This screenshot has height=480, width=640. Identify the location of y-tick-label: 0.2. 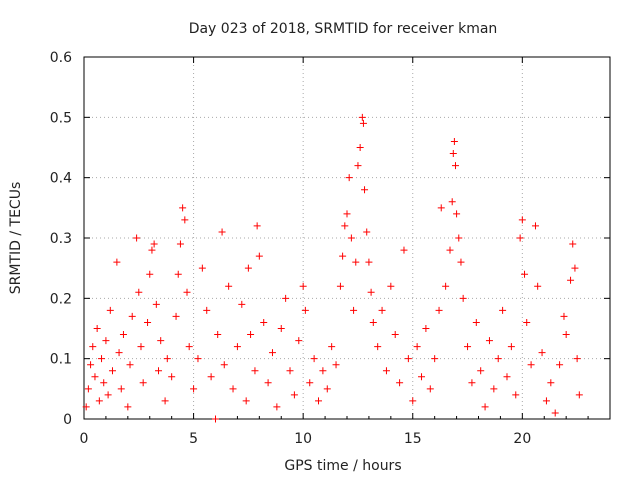
(61, 299).